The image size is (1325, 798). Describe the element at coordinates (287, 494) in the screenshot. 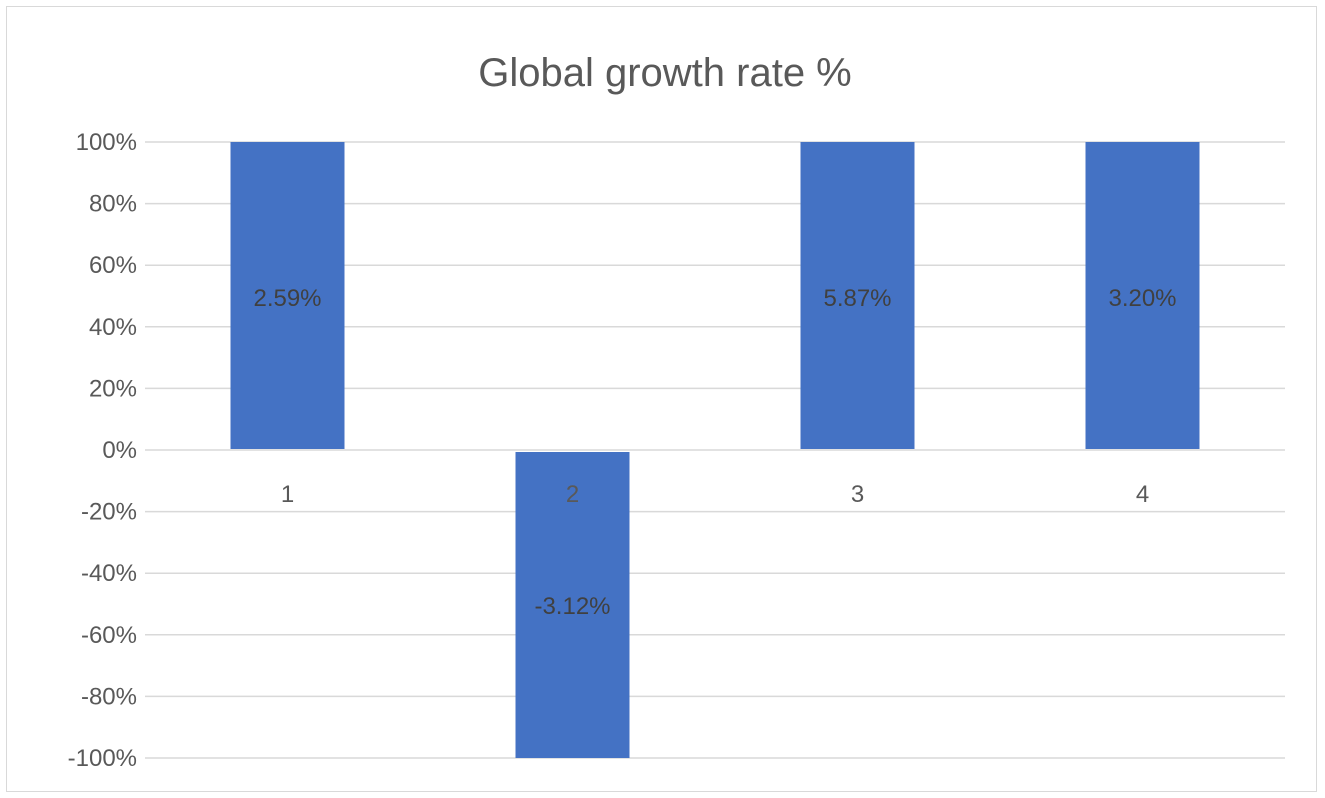

I see `x-tick-label: 1` at that location.